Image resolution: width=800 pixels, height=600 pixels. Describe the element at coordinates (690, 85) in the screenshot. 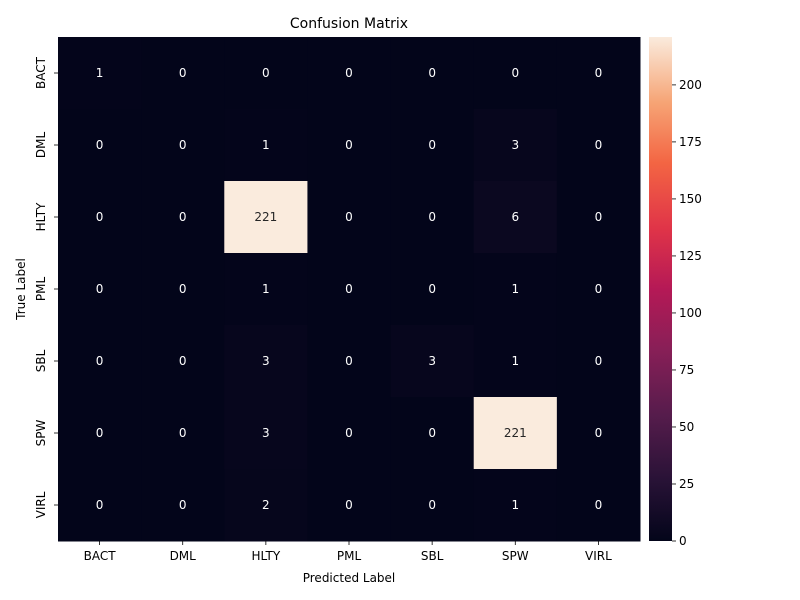

I see `colorbar-tick-label: 200` at that location.